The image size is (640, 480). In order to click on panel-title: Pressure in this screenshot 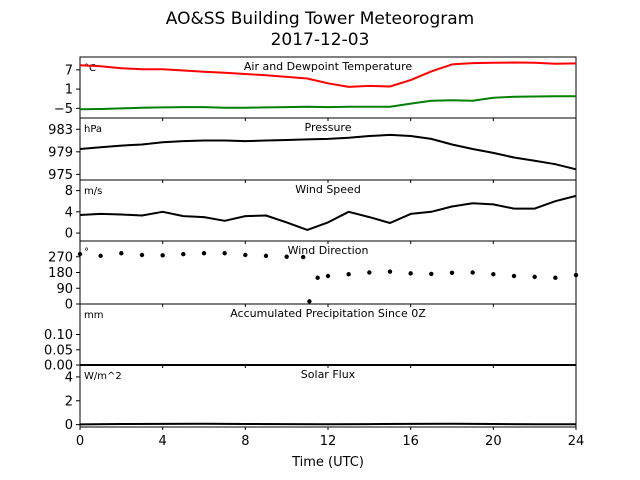, I will do `click(328, 127)`.